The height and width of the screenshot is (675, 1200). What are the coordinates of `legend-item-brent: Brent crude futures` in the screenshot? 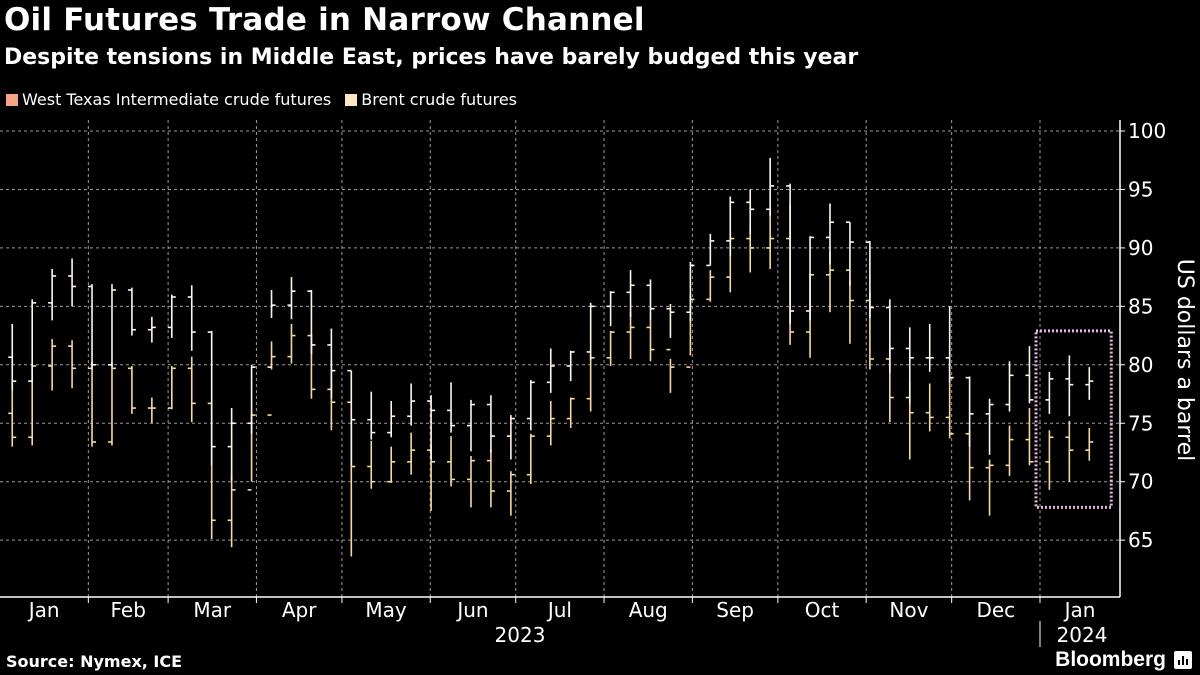 It's located at (431, 99).